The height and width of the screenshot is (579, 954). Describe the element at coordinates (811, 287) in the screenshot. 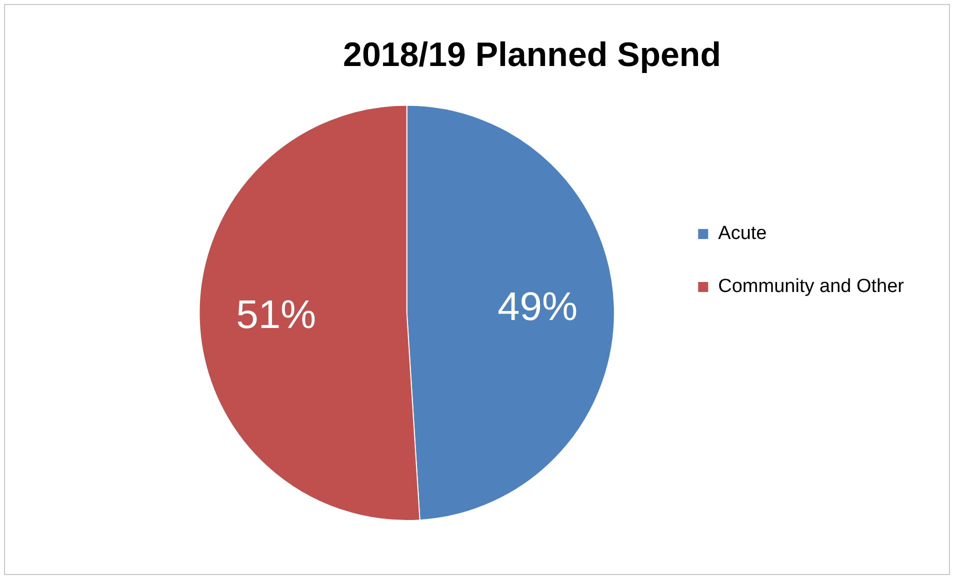

I see `legend-label: Community and Other` at that location.